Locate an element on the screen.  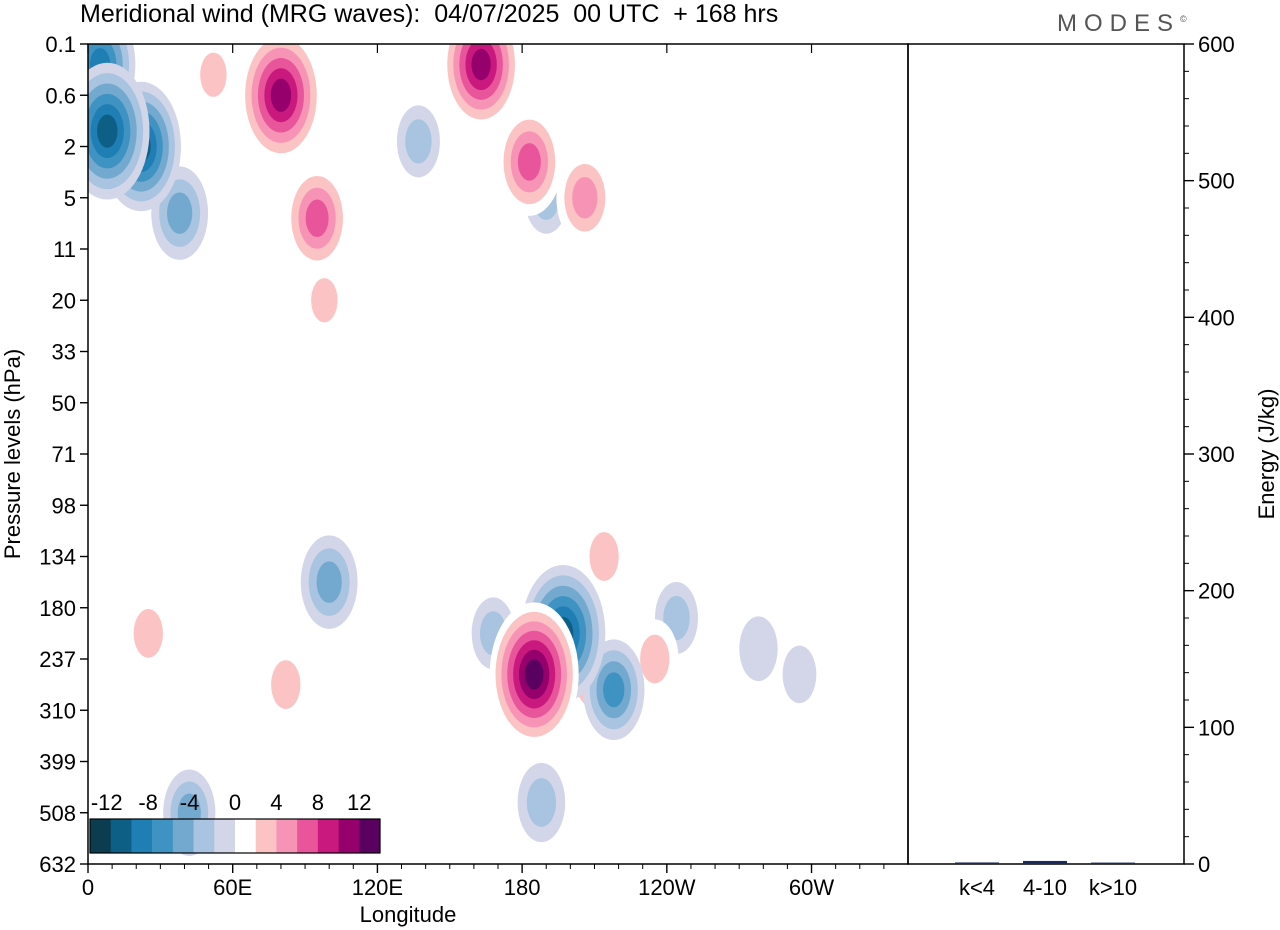
energy-tick-label: 400 is located at coordinates (1216, 317).